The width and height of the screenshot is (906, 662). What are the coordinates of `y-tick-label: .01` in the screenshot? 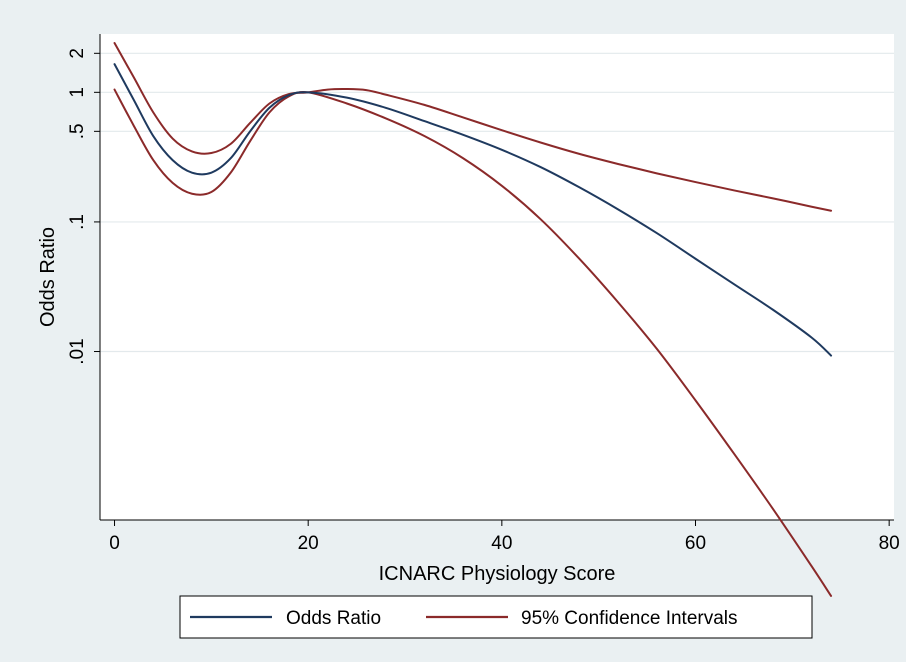 It's located at (77, 351).